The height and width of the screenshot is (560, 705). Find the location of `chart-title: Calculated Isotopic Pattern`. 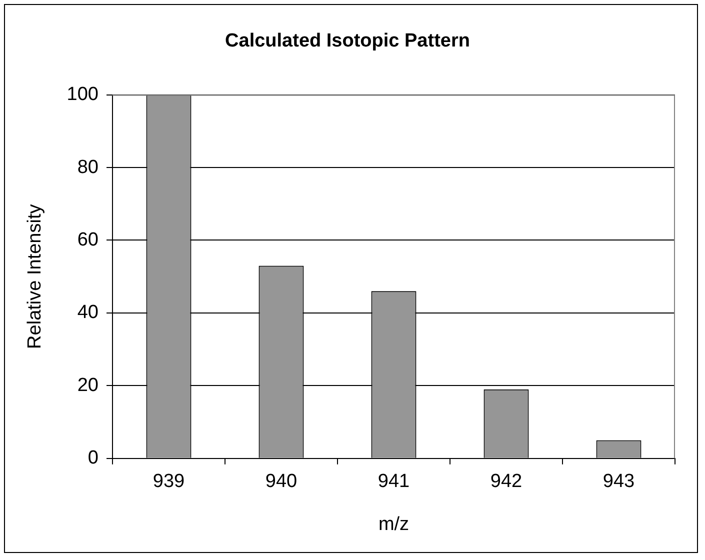

chart-title: Calculated Isotopic Pattern is located at coordinates (347, 41).